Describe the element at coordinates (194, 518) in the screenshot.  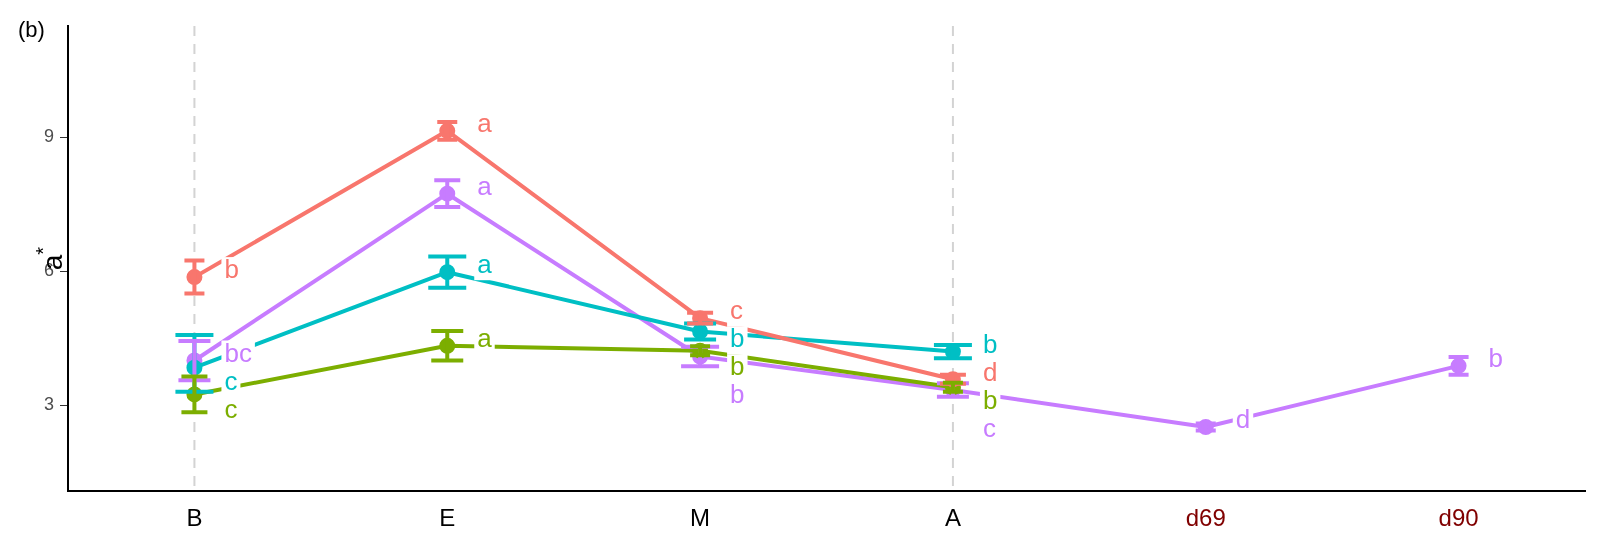
I see `x-tick-label: B` at that location.